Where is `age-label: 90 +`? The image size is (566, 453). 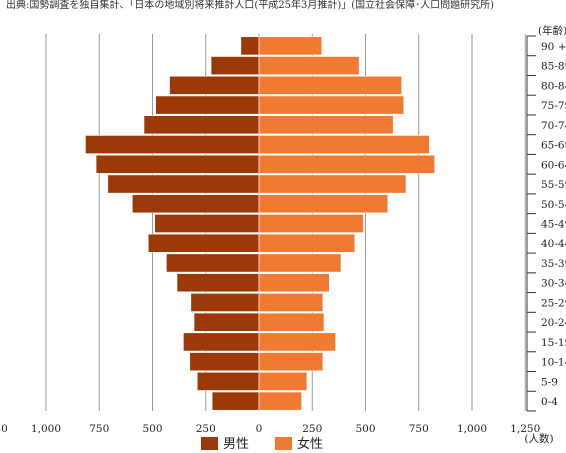 age-label: 90 + is located at coordinates (553, 47).